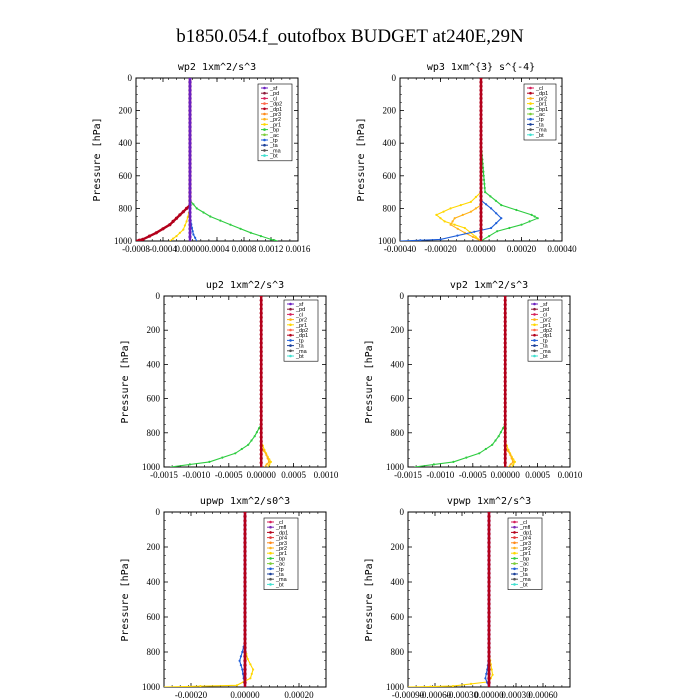 This screenshot has height=700, width=700. What do you see at coordinates (514, 558) in the screenshot?
I see `legend-marker-bp` at bounding box center [514, 558].